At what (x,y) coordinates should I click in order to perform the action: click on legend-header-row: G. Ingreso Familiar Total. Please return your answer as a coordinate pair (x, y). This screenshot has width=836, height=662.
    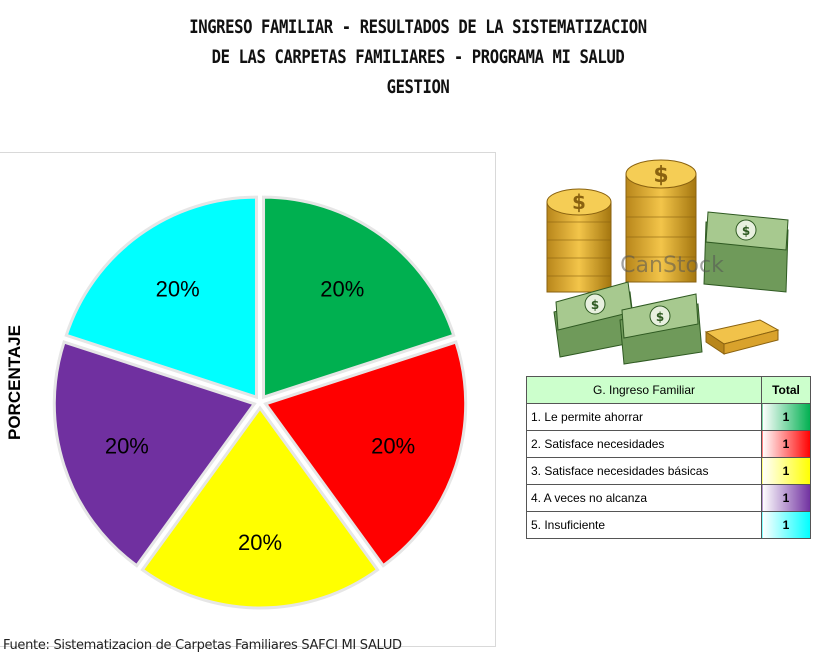
    Looking at the image, I should click on (668, 390).